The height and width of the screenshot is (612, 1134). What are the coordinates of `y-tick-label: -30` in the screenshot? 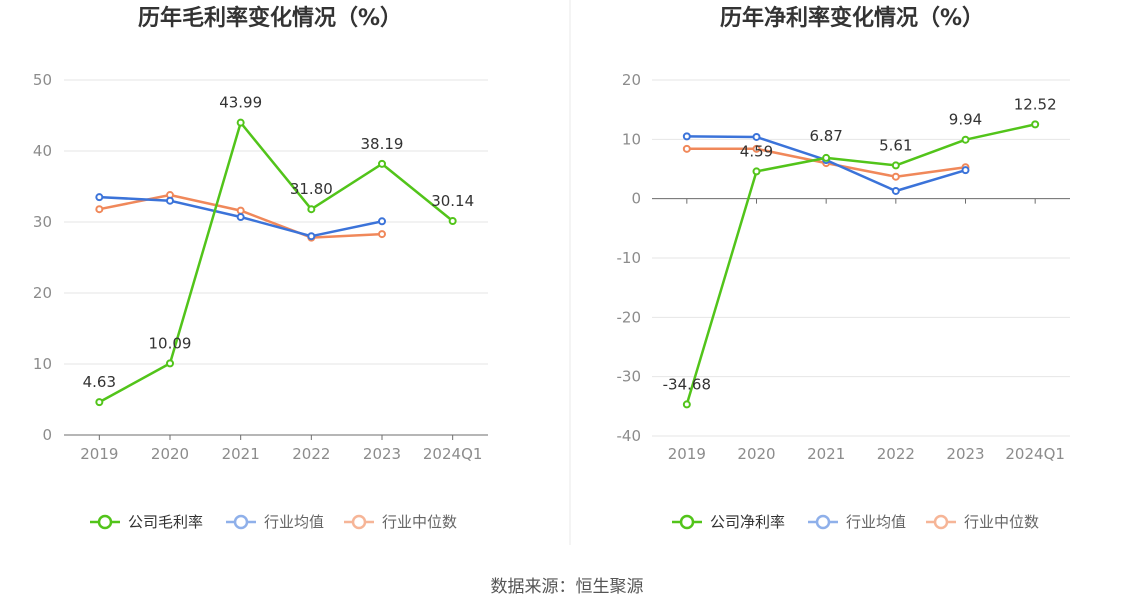 It's located at (629, 377).